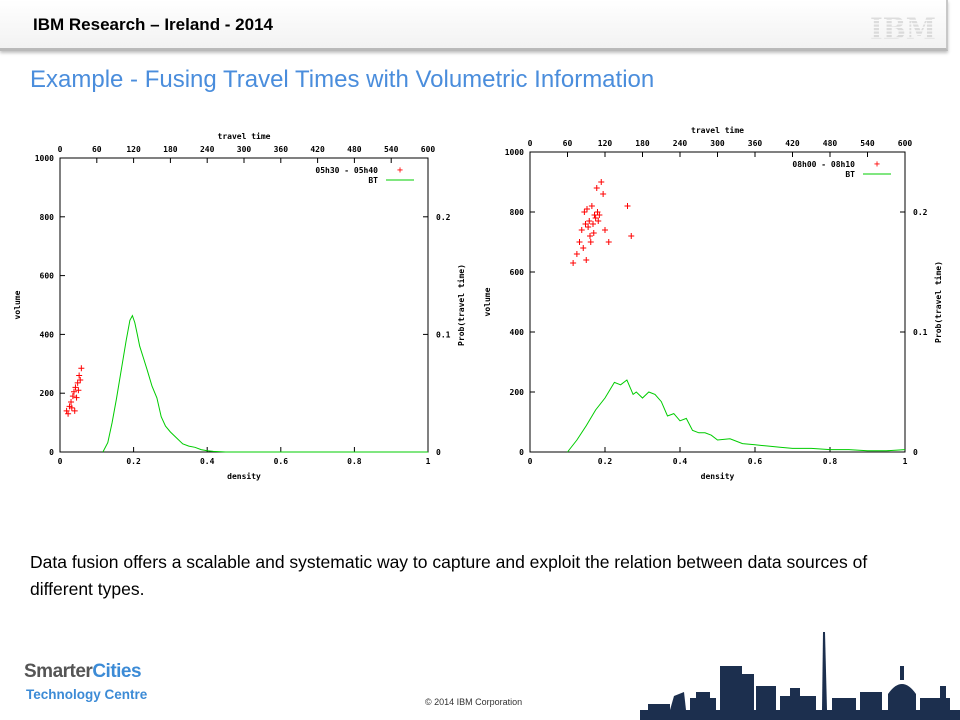  Describe the element at coordinates (517, 332) in the screenshot. I see `y-tick-label: 400` at that location.